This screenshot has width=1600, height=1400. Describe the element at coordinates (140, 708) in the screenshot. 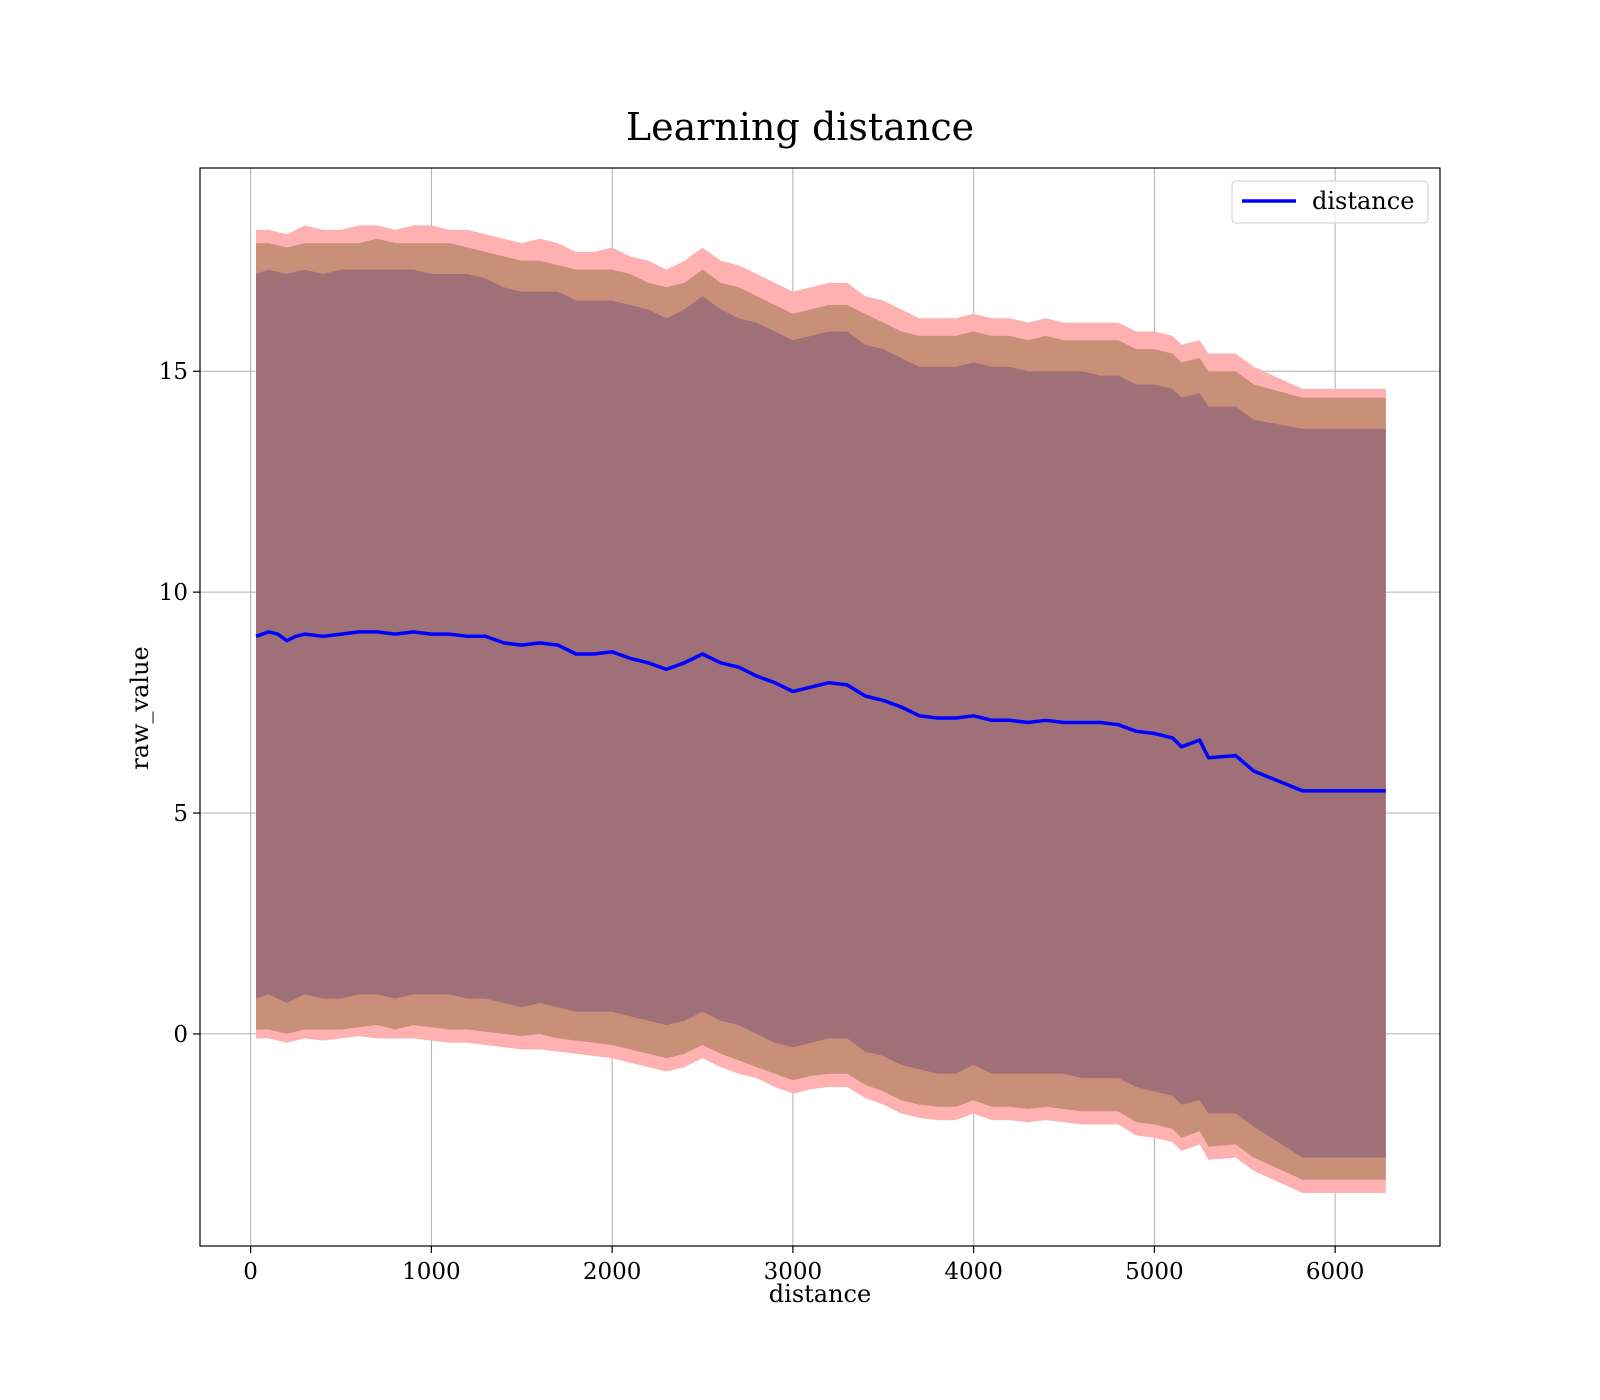

I see `y-axis-label: raw_value` at that location.